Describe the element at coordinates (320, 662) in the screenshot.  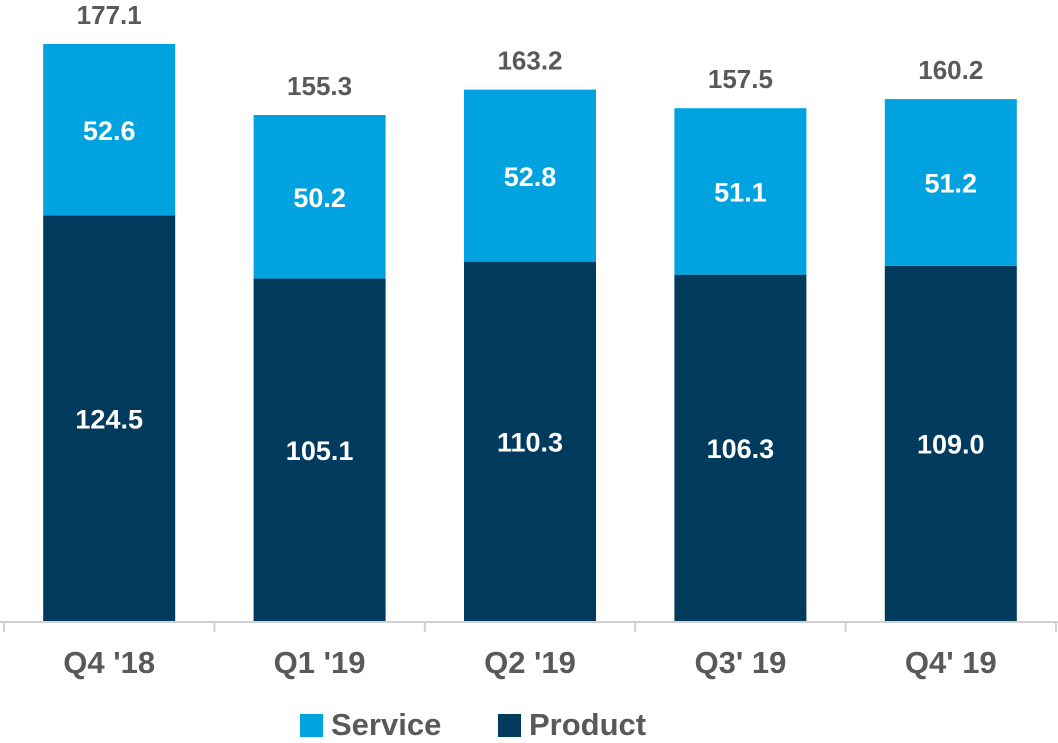
I see `x-tick-label: Q1 '19` at that location.